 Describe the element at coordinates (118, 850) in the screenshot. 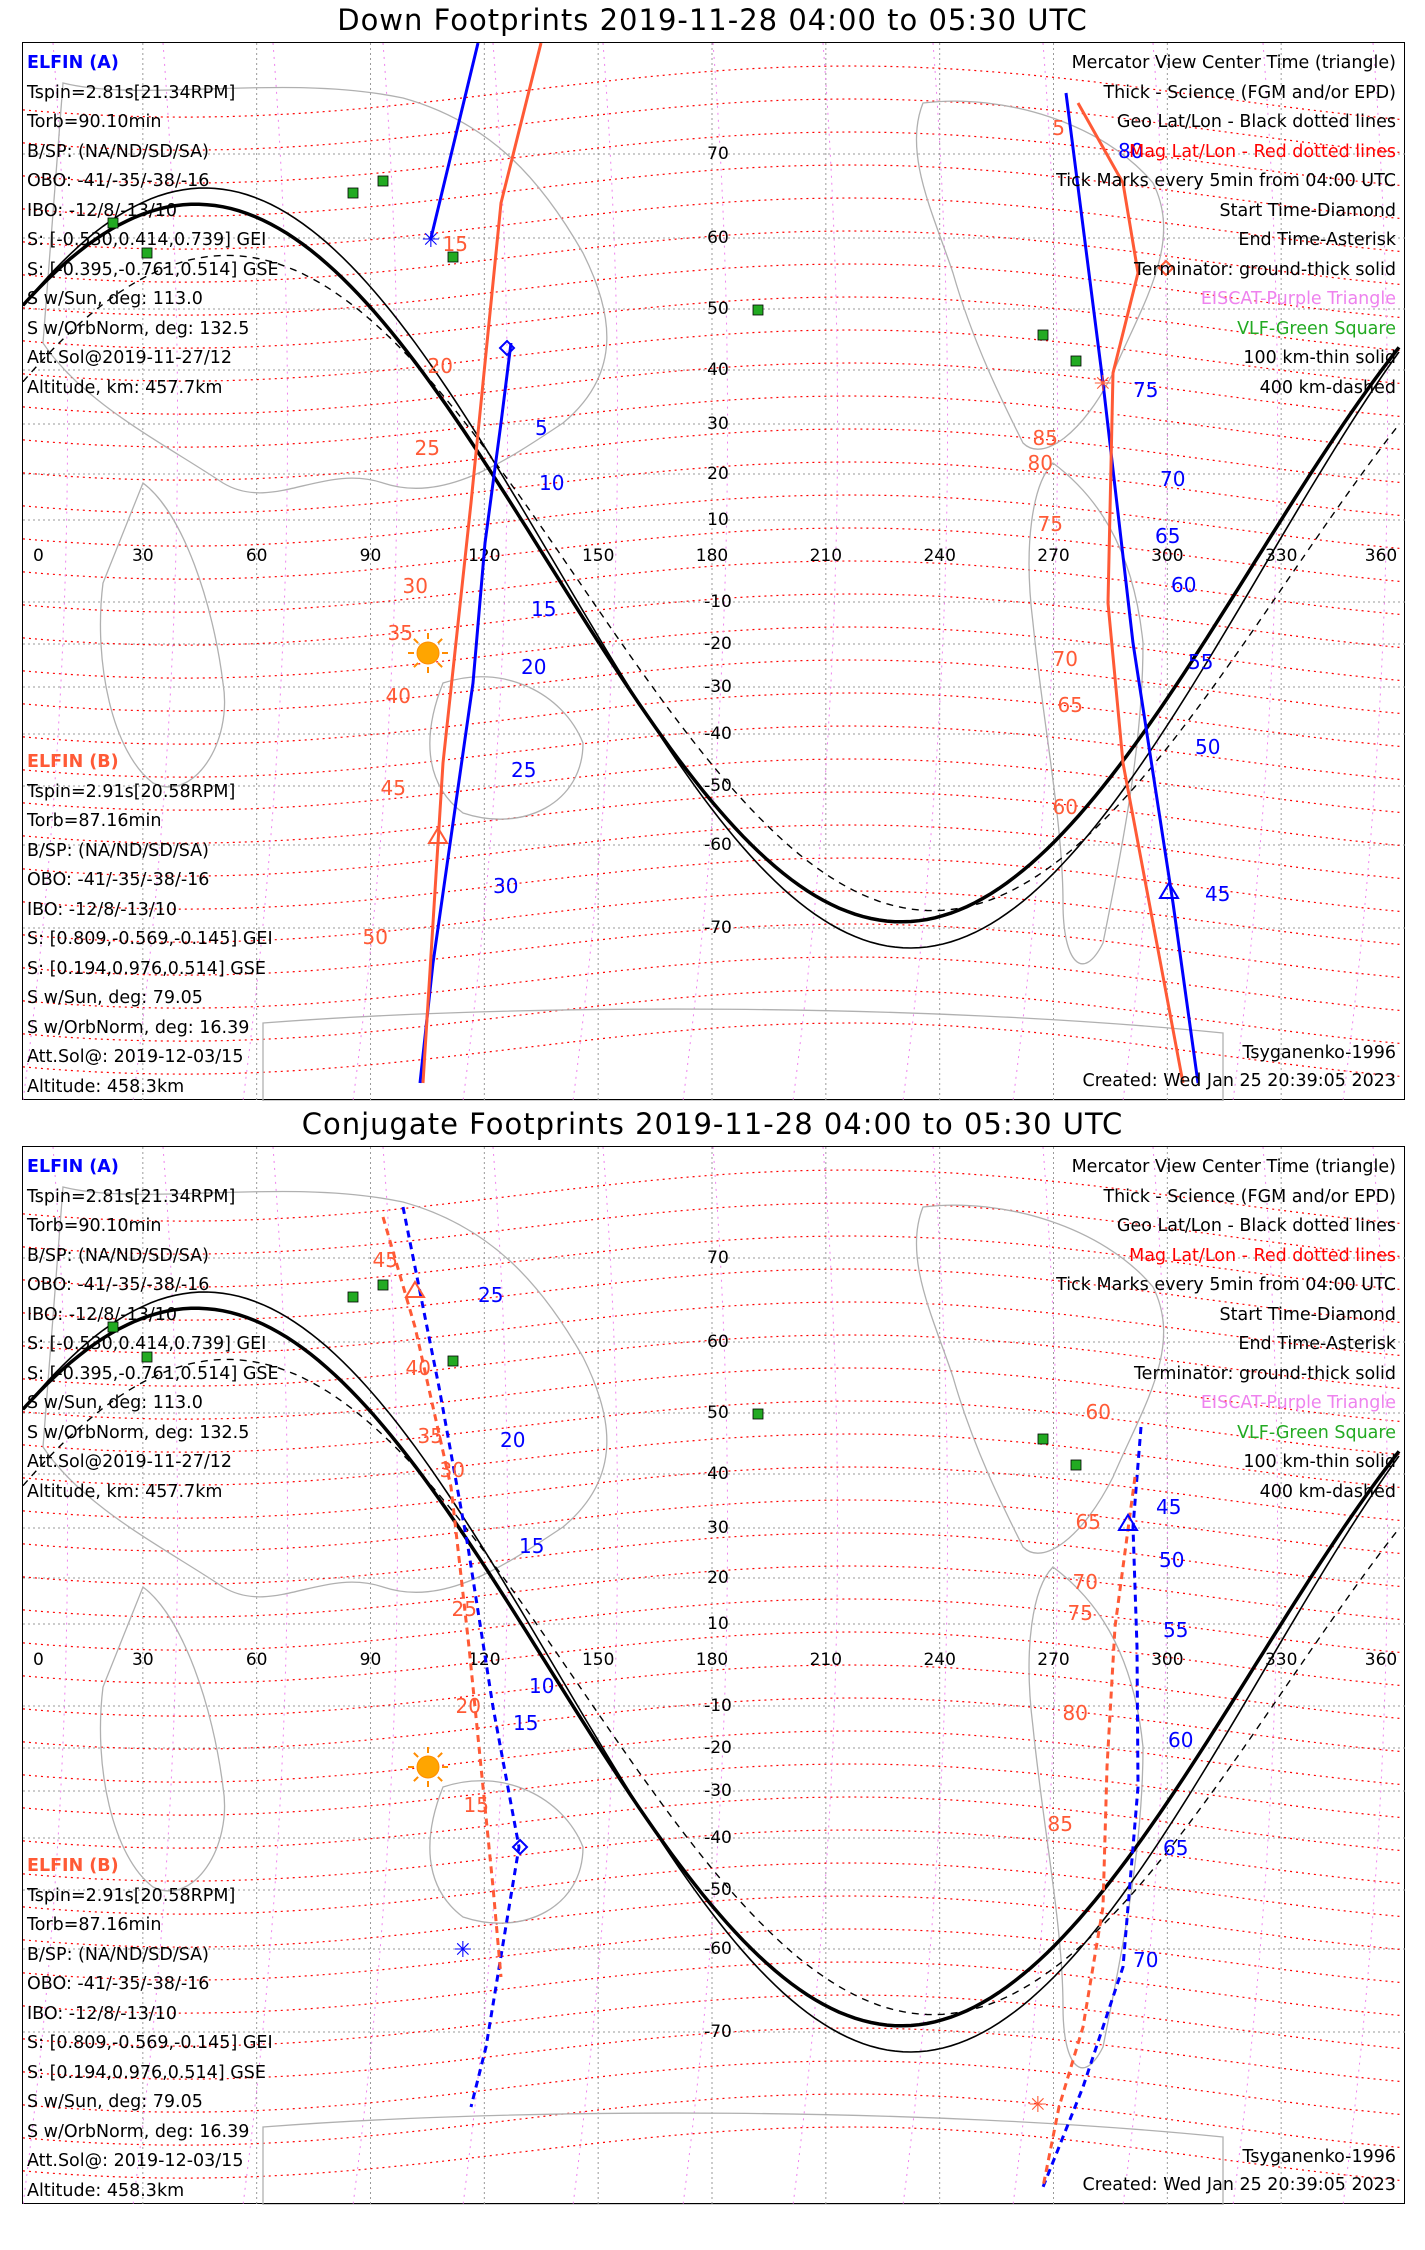

I see `sat-b-bsp: B/SP: (NA/ND/SD/SA)` at that location.